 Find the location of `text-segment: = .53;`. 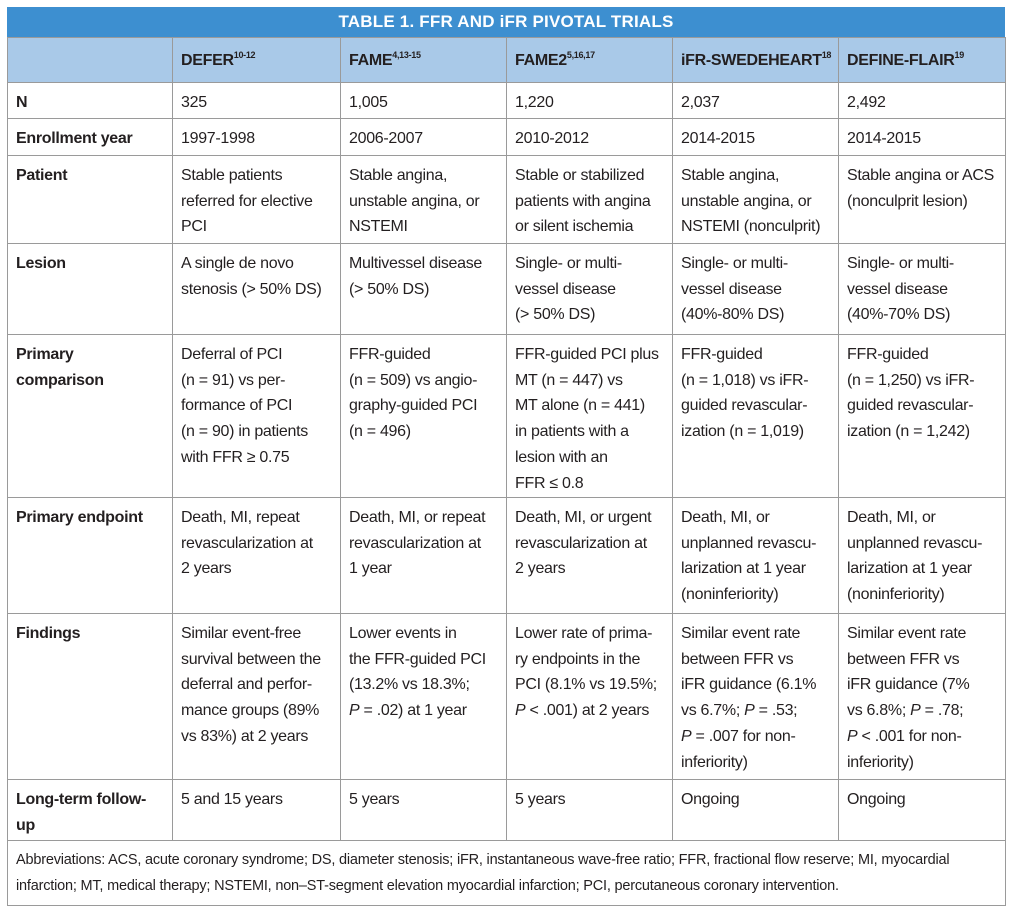

text-segment: = .53; is located at coordinates (776, 711).